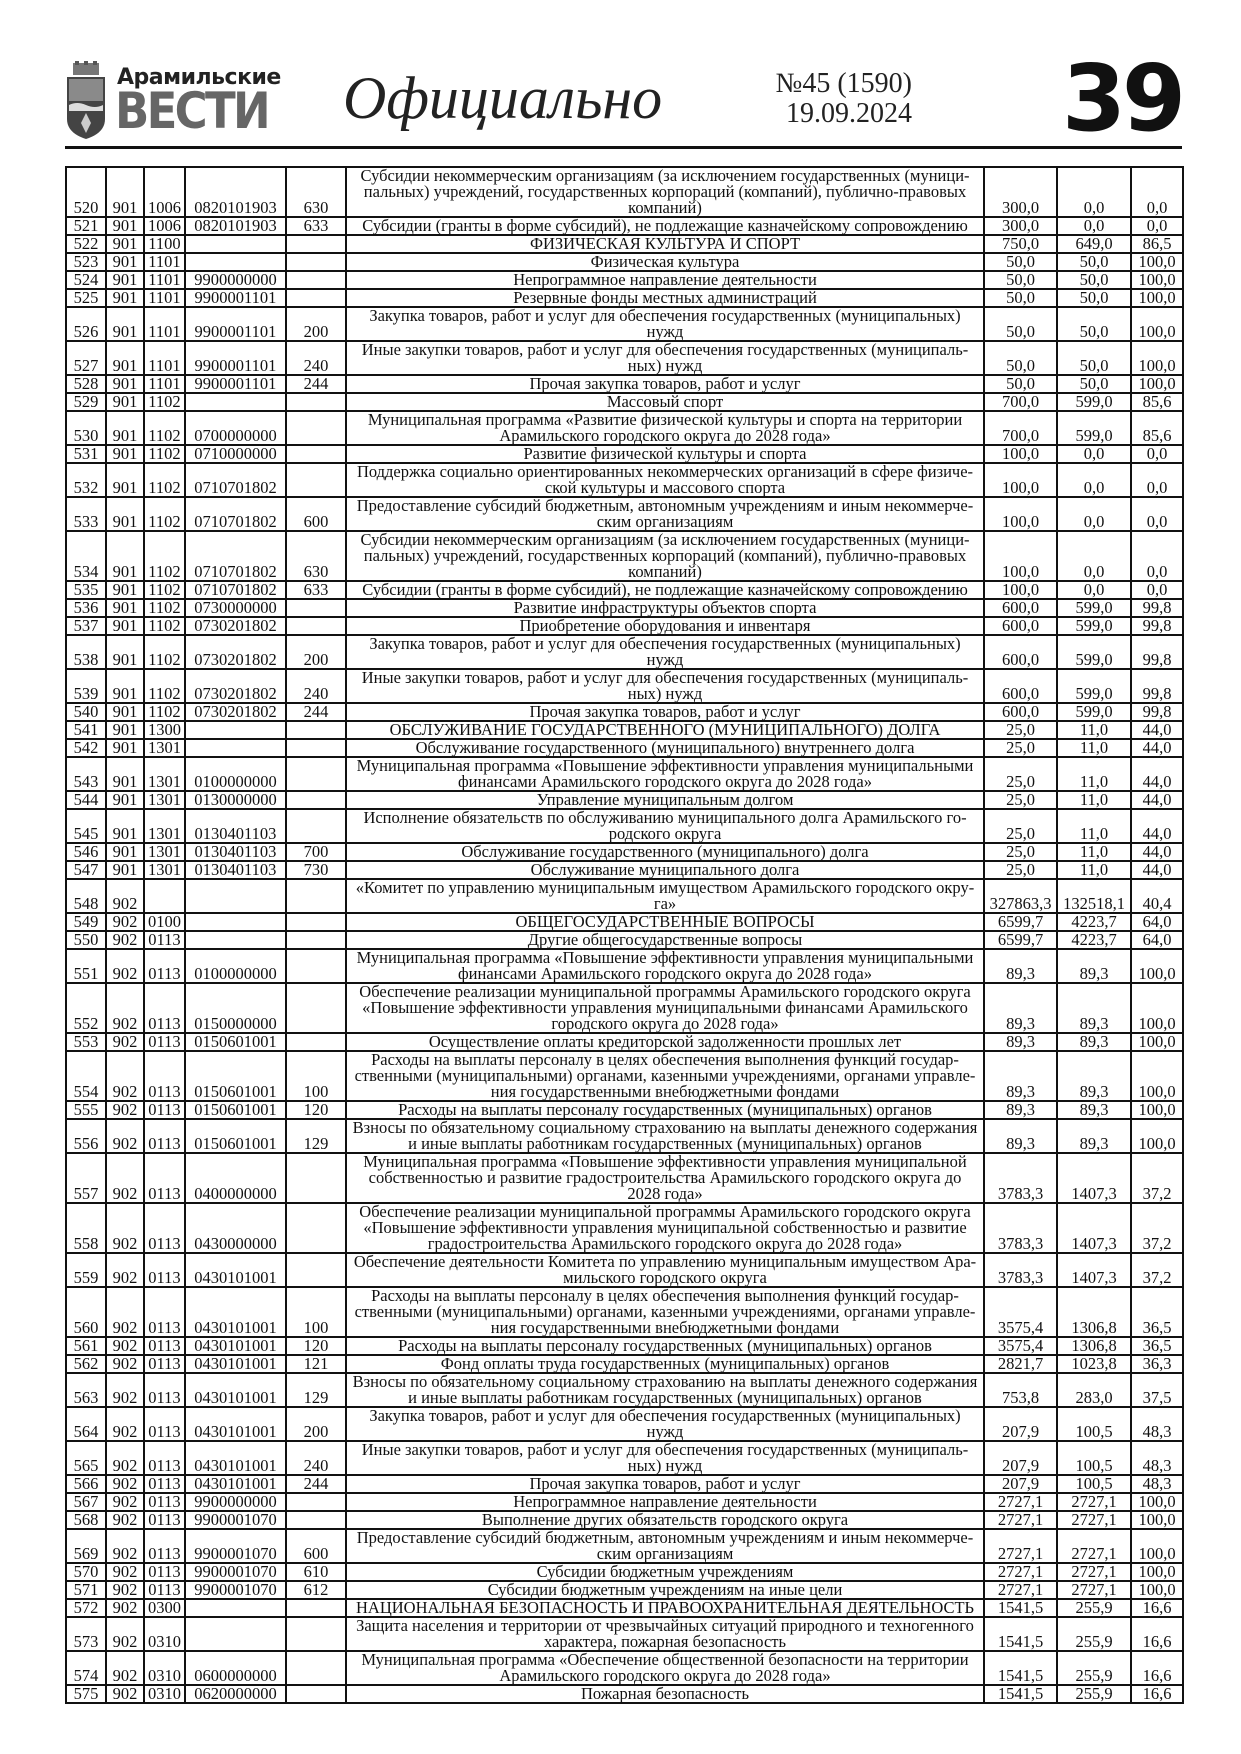  Describe the element at coordinates (86, 940) in the screenshot. I see `row-number: 550` at that location.